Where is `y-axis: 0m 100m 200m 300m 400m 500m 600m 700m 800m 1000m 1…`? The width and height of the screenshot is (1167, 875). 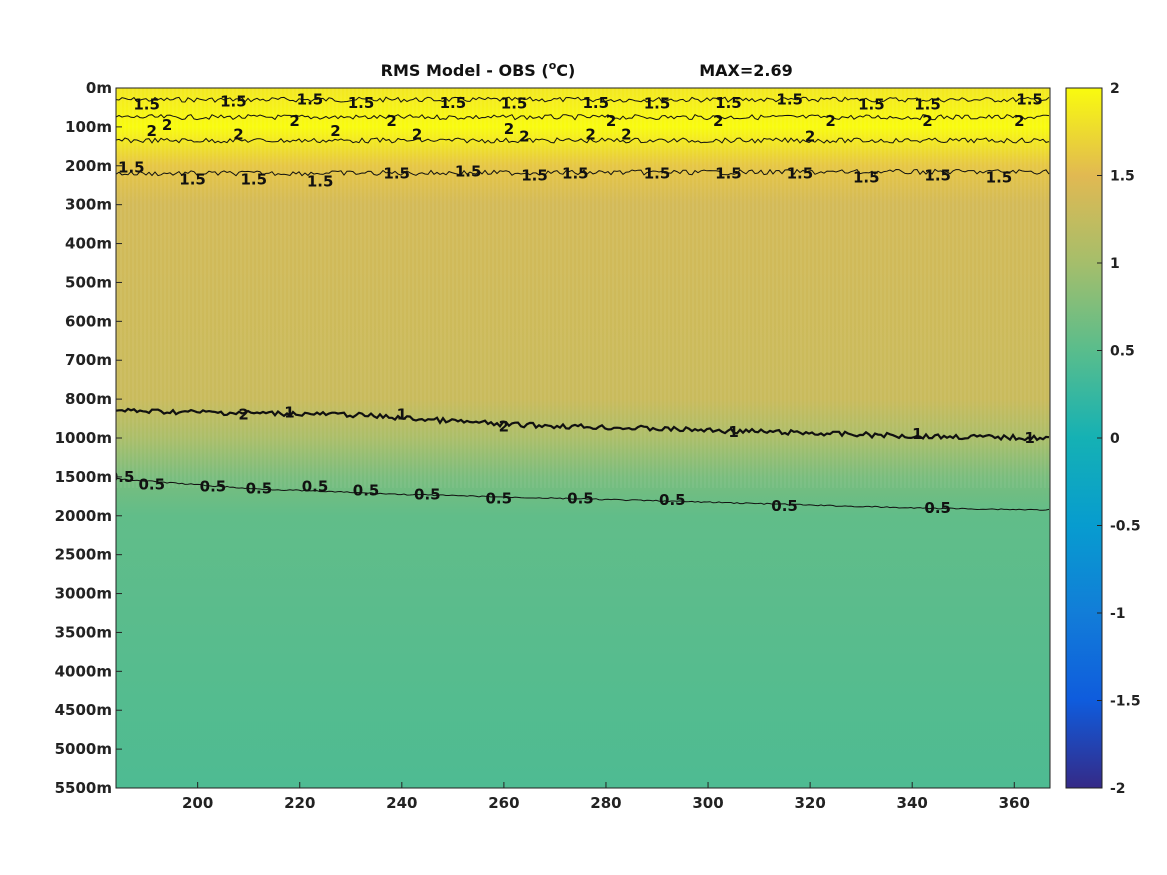
y-axis: 0m 100m 200m 300m 400m 500m 600m 700m 800m 1000m 1… is located at coordinates (88, 438).